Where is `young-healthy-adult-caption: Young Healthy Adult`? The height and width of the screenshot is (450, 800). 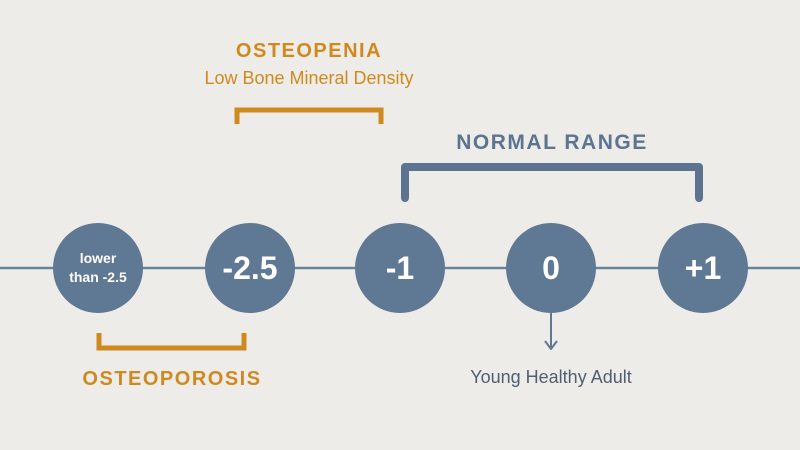 young-healthy-adult-caption: Young Healthy Adult is located at coordinates (551, 377).